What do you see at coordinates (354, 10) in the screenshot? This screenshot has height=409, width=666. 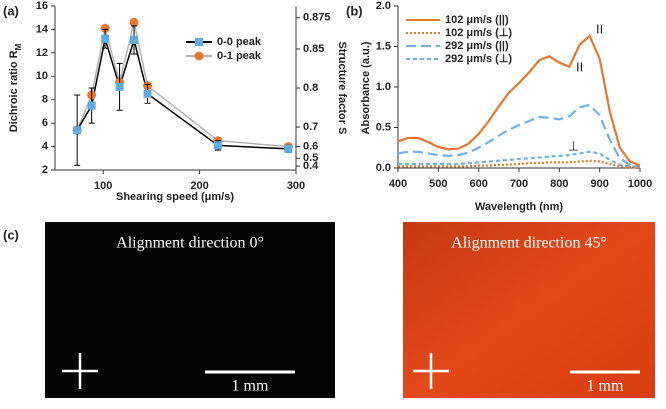 I see `panel-label: (b)` at bounding box center [354, 10].